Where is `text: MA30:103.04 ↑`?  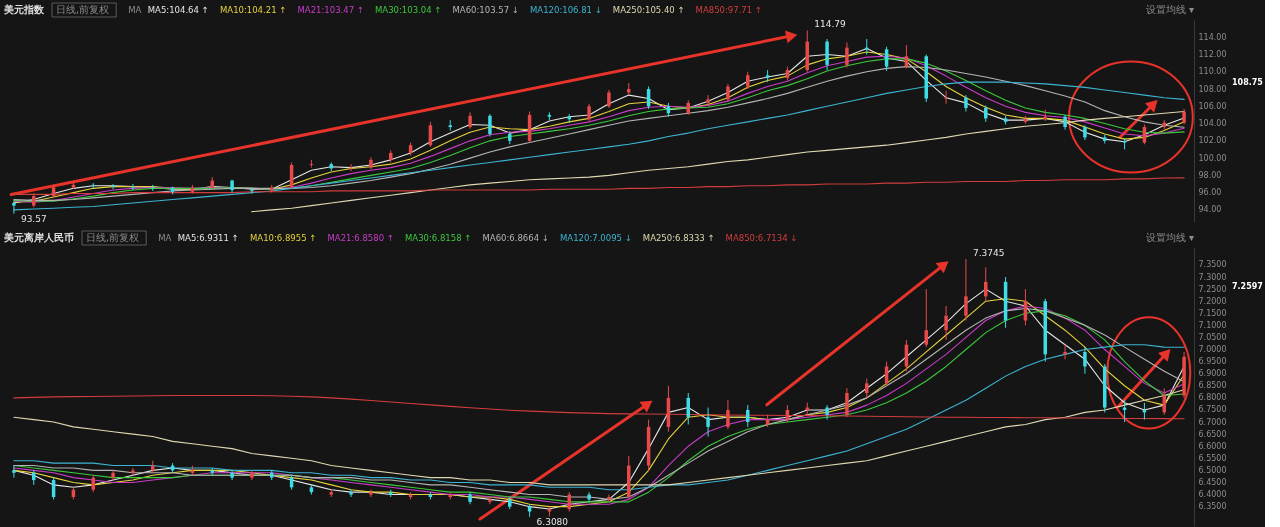 text: MA30:103.04 ↑ is located at coordinates (408, 10).